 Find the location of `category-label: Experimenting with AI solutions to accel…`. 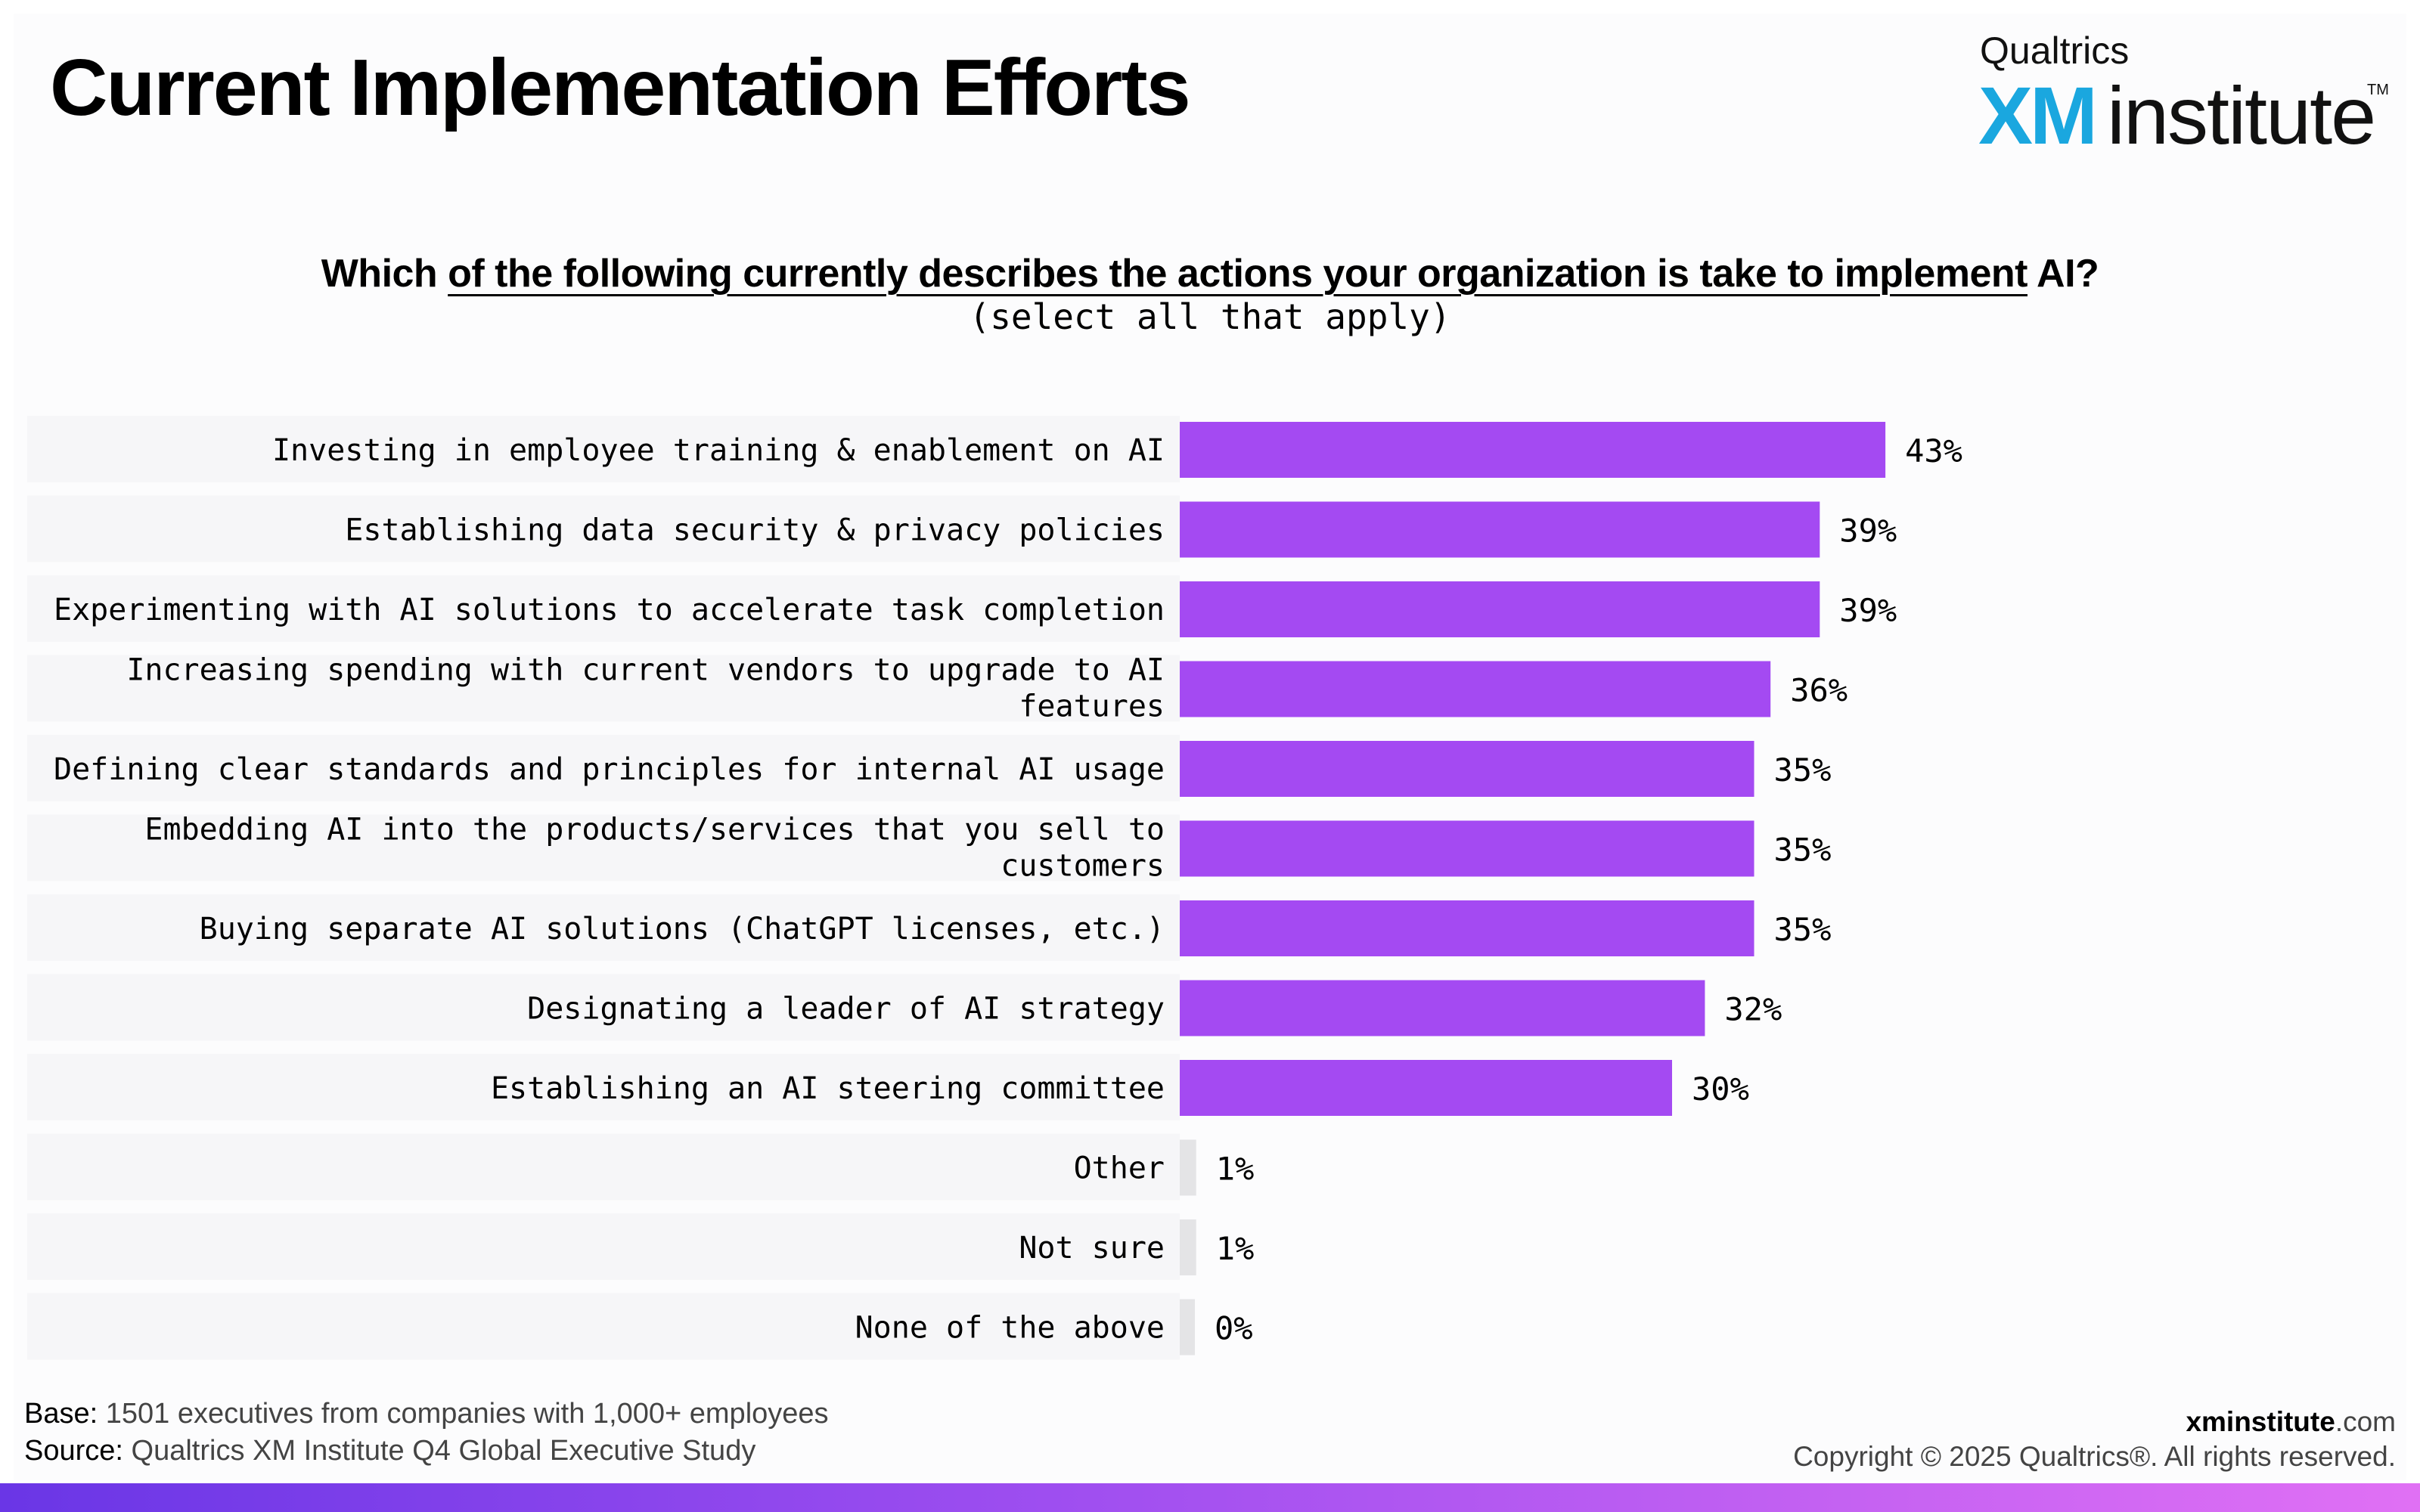

category-label: Experimenting with AI solutions to accel… is located at coordinates (609, 610).